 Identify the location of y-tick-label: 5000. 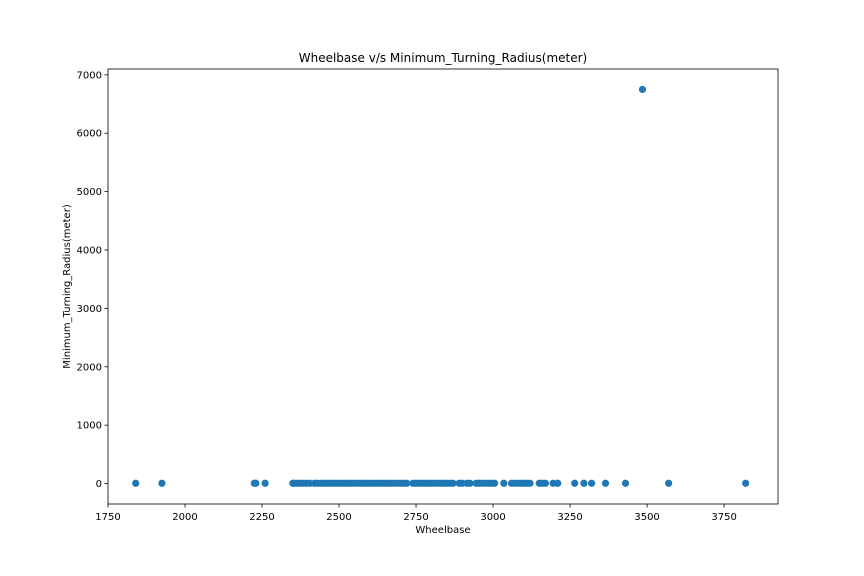
(89, 192).